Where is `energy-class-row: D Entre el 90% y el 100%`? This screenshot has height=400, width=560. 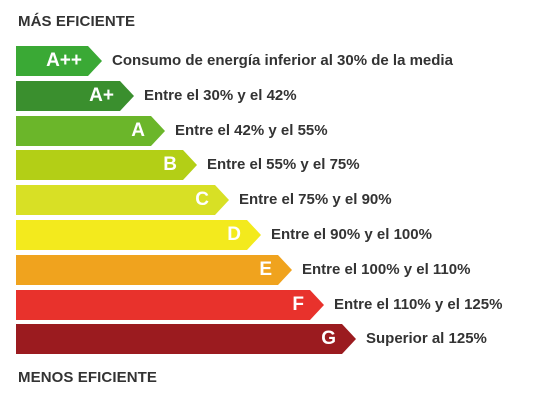 energy-class-row: D Entre el 90% y el 100% is located at coordinates (288, 235).